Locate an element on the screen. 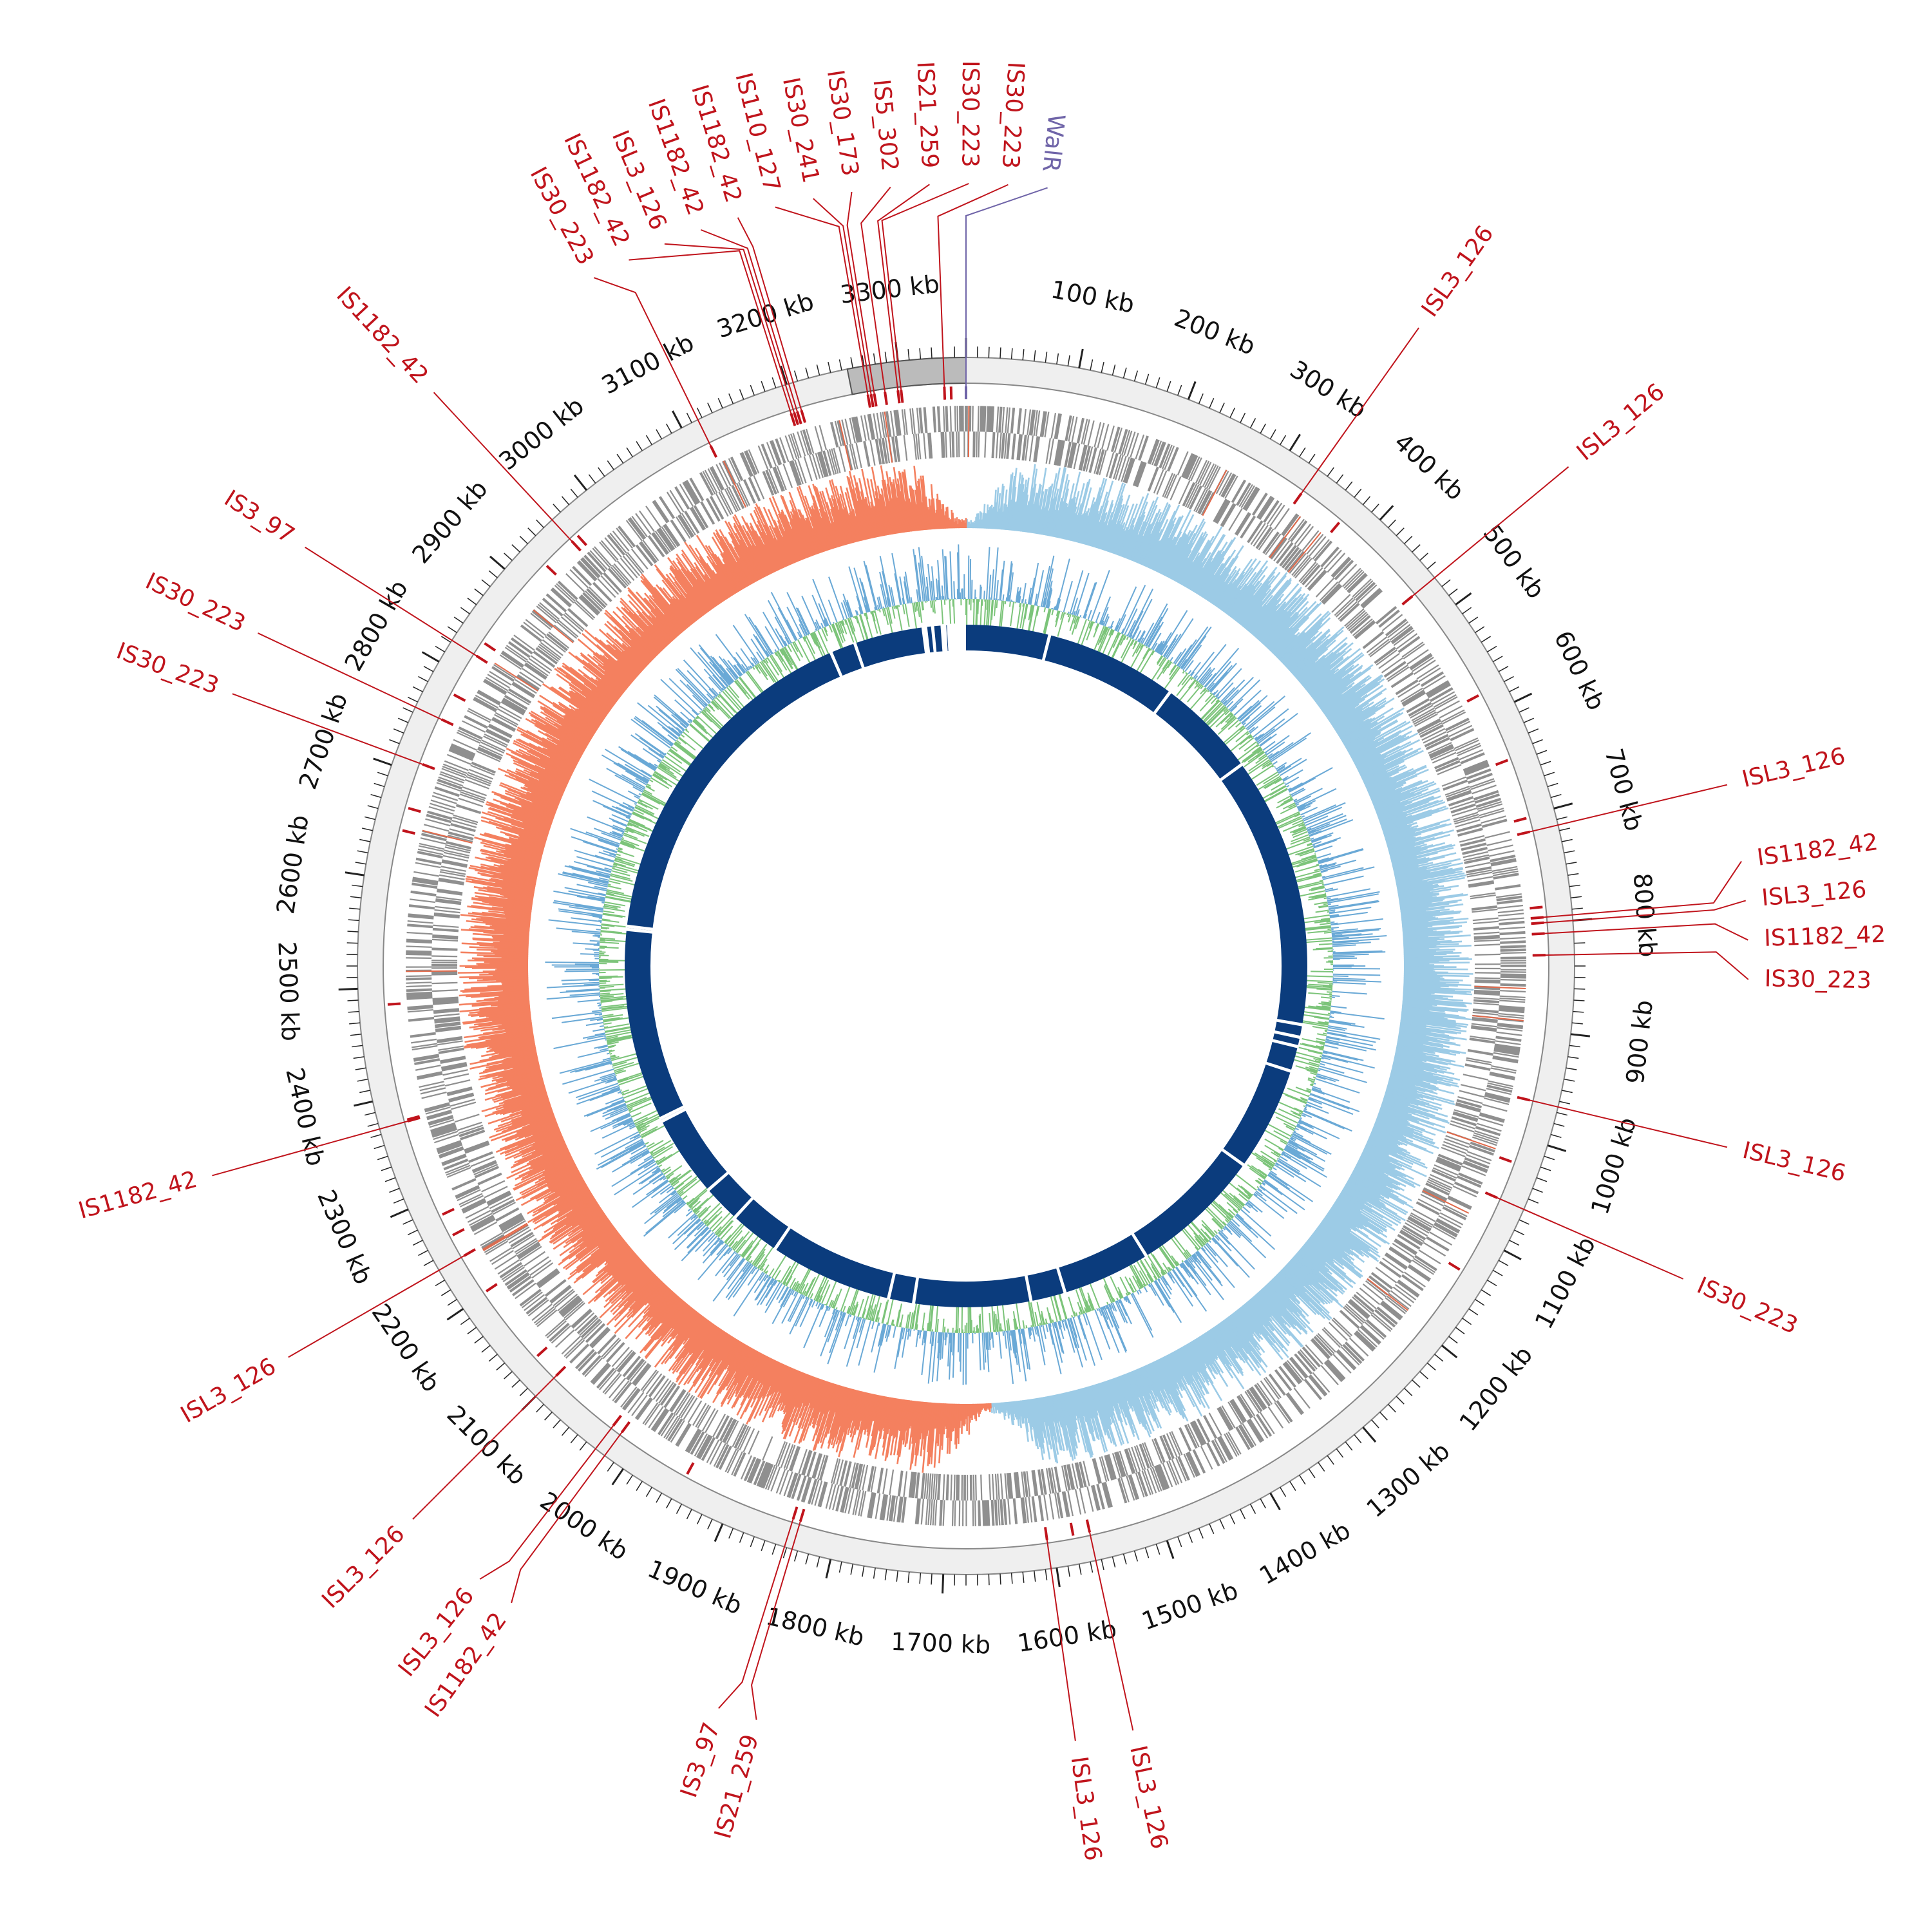 The height and width of the screenshot is (1932, 1932). is-element-marker is located at coordinates (394, 1004).